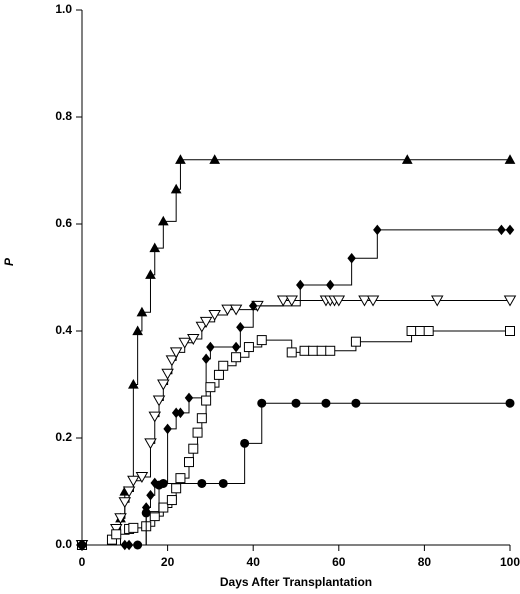 The height and width of the screenshot is (594, 520). What do you see at coordinates (339, 562) in the screenshot?
I see `x-tick-label: 60` at bounding box center [339, 562].